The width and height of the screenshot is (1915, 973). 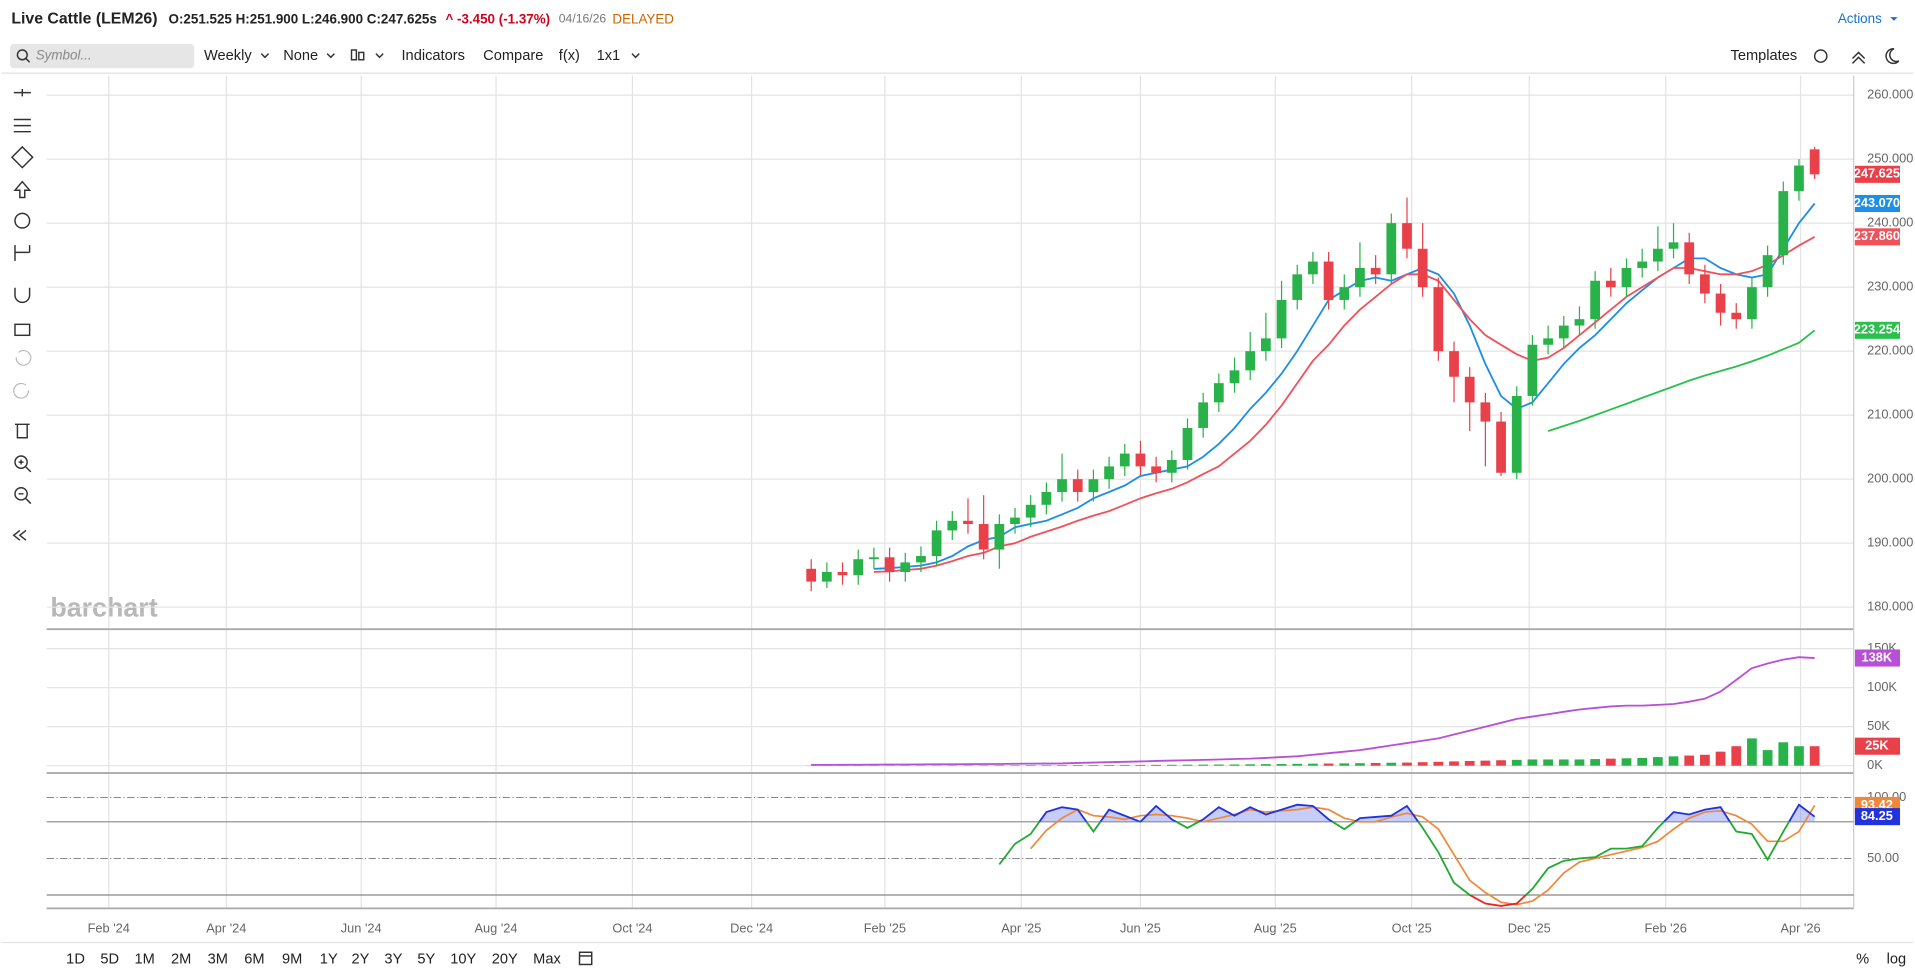 What do you see at coordinates (1877, 173) in the screenshot?
I see `last-value-label: 247.625` at bounding box center [1877, 173].